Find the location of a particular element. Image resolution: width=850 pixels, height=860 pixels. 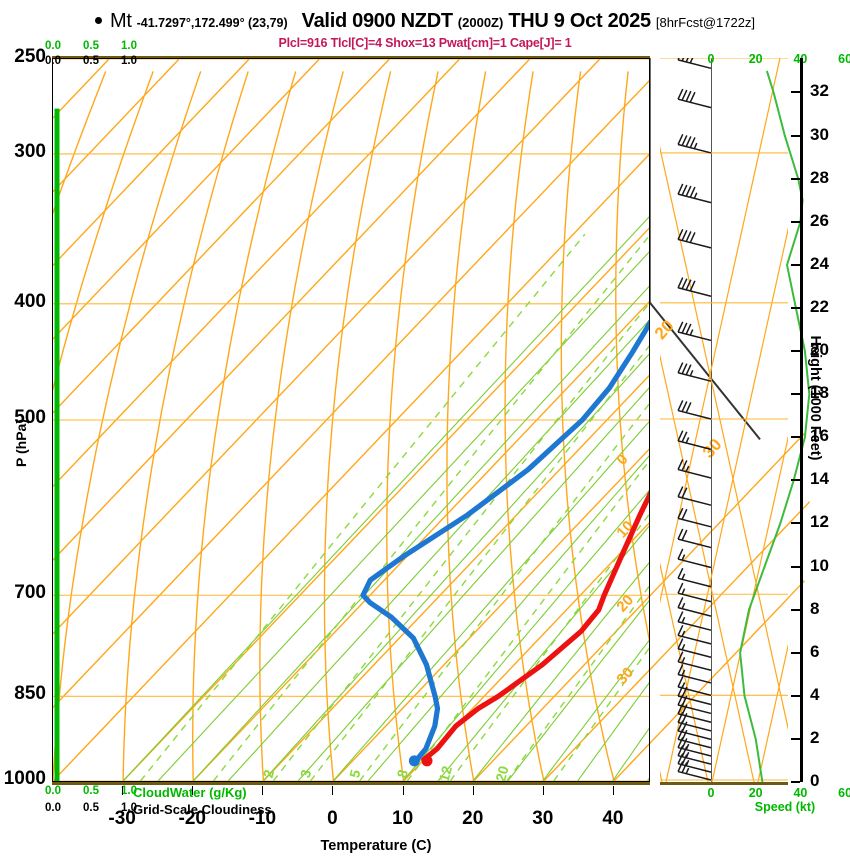

wind-barb-canvas is located at coordinates (724, 420).